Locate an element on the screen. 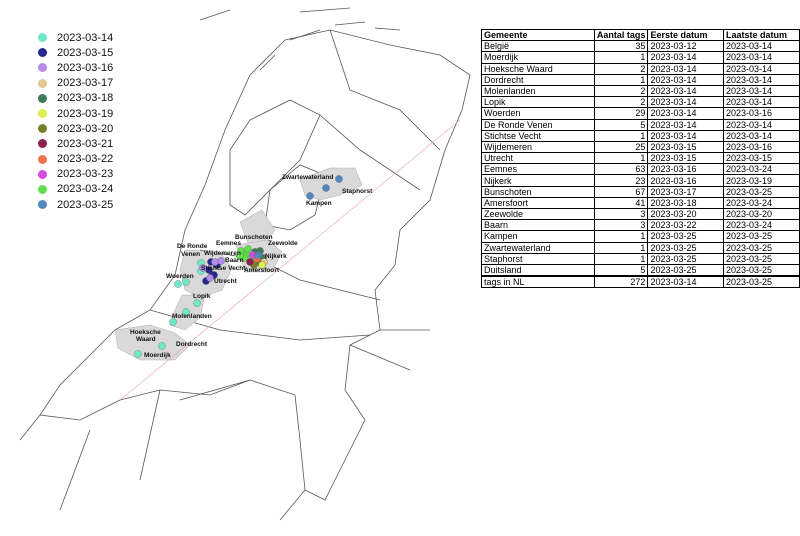 Image resolution: width=800 pixels, height=536 pixels. legend-item: 2023-03-17 is located at coordinates (74, 83).